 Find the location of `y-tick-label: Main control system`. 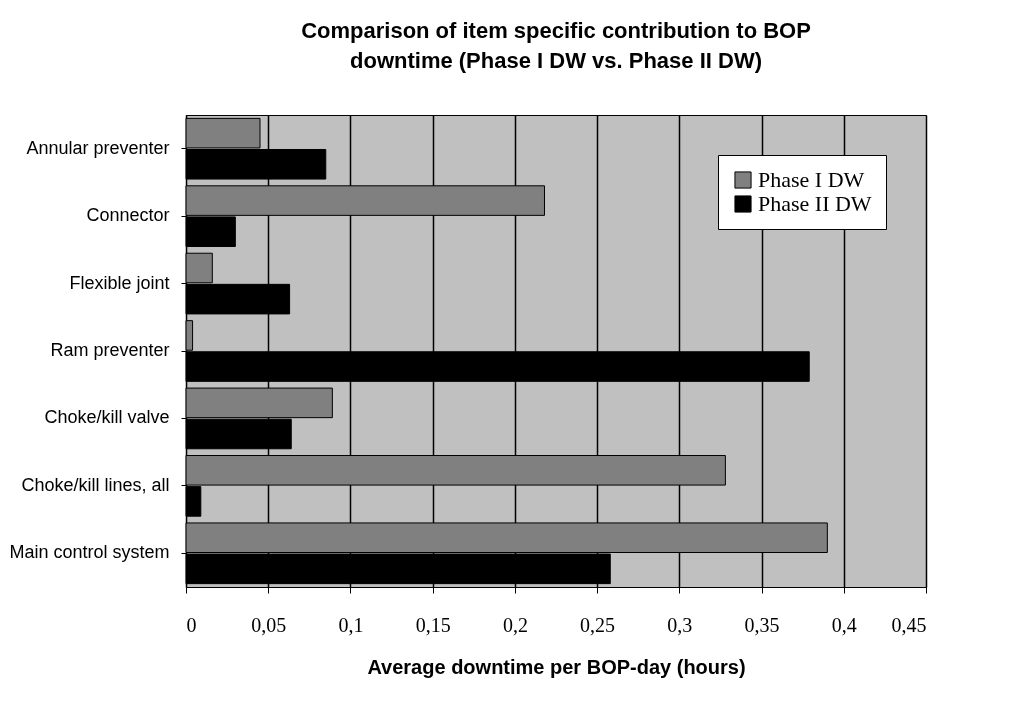

y-tick-label: Main control system is located at coordinates (89, 552).